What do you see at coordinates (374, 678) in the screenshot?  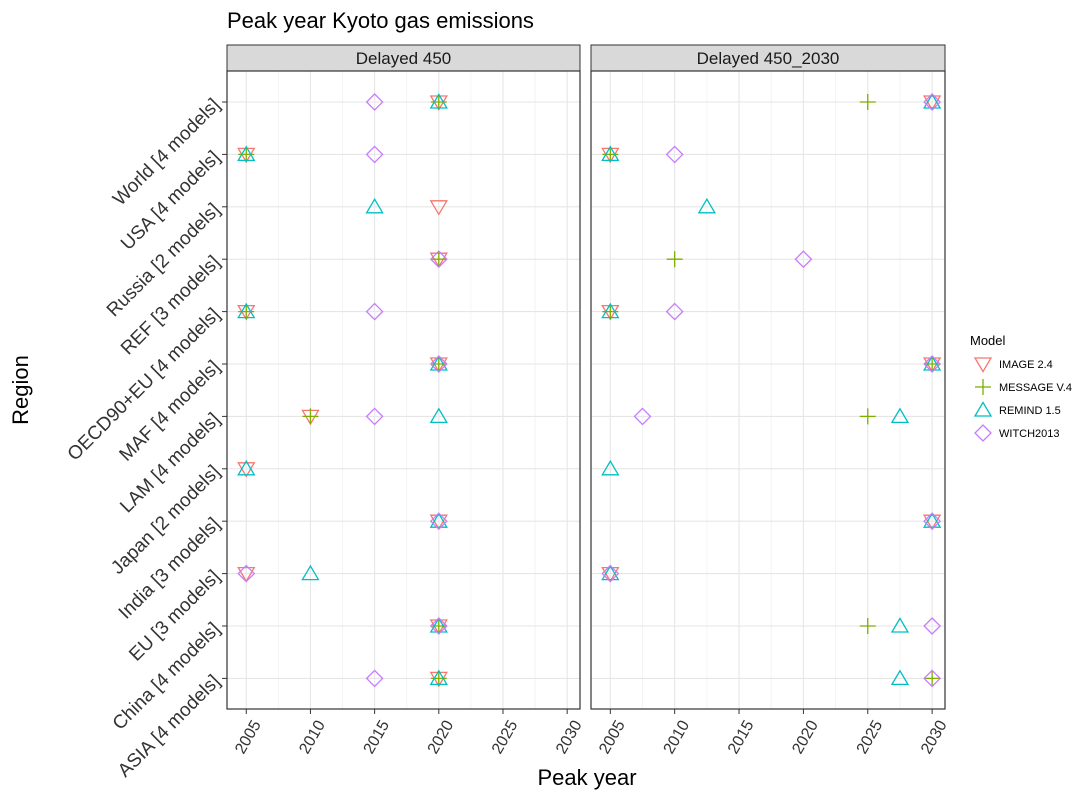 I see `point-witch2013-asia-4-models` at bounding box center [374, 678].